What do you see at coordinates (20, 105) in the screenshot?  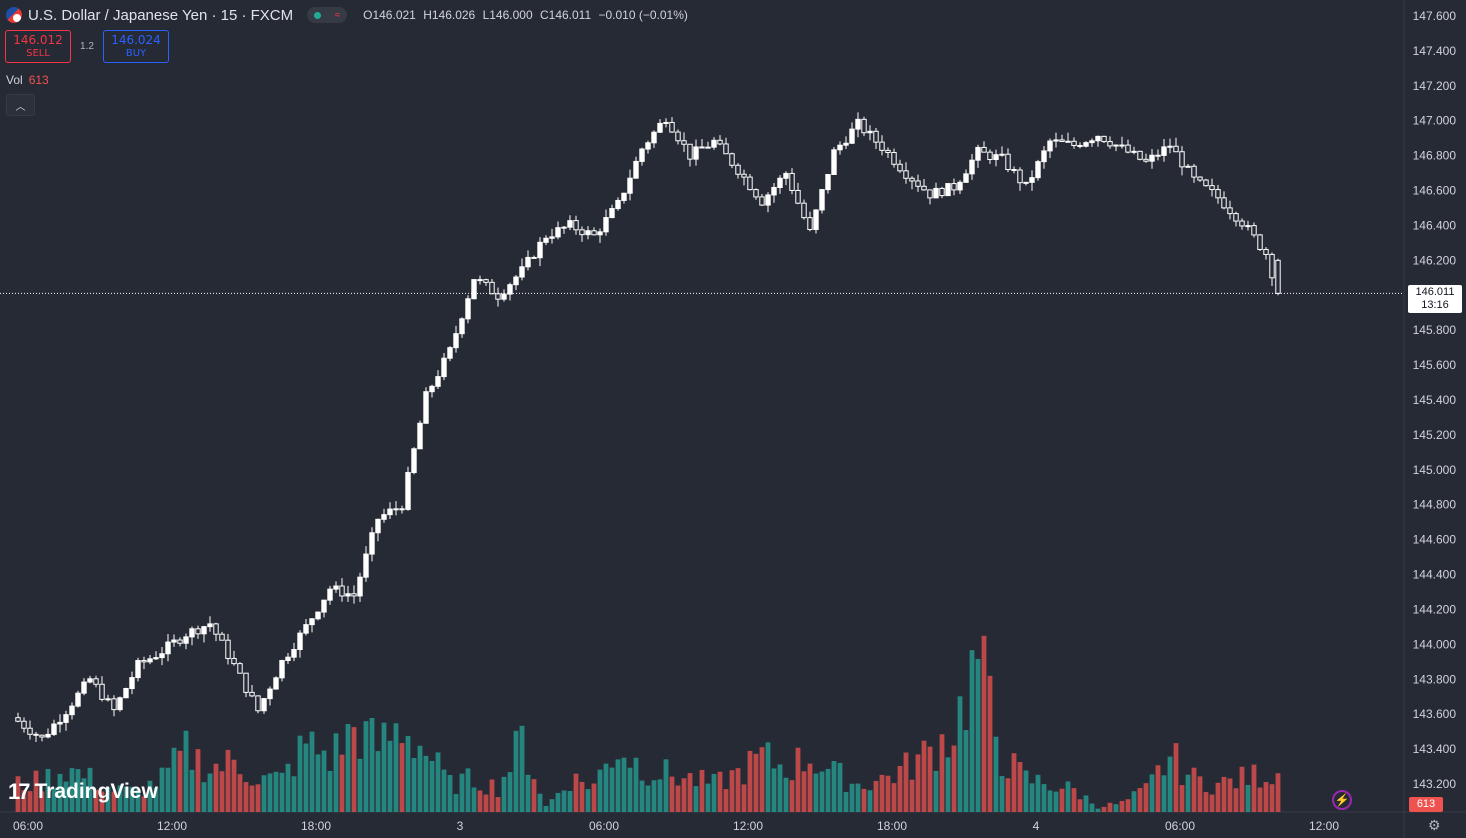 I see `collapse-legend-button: ︿` at bounding box center [20, 105].